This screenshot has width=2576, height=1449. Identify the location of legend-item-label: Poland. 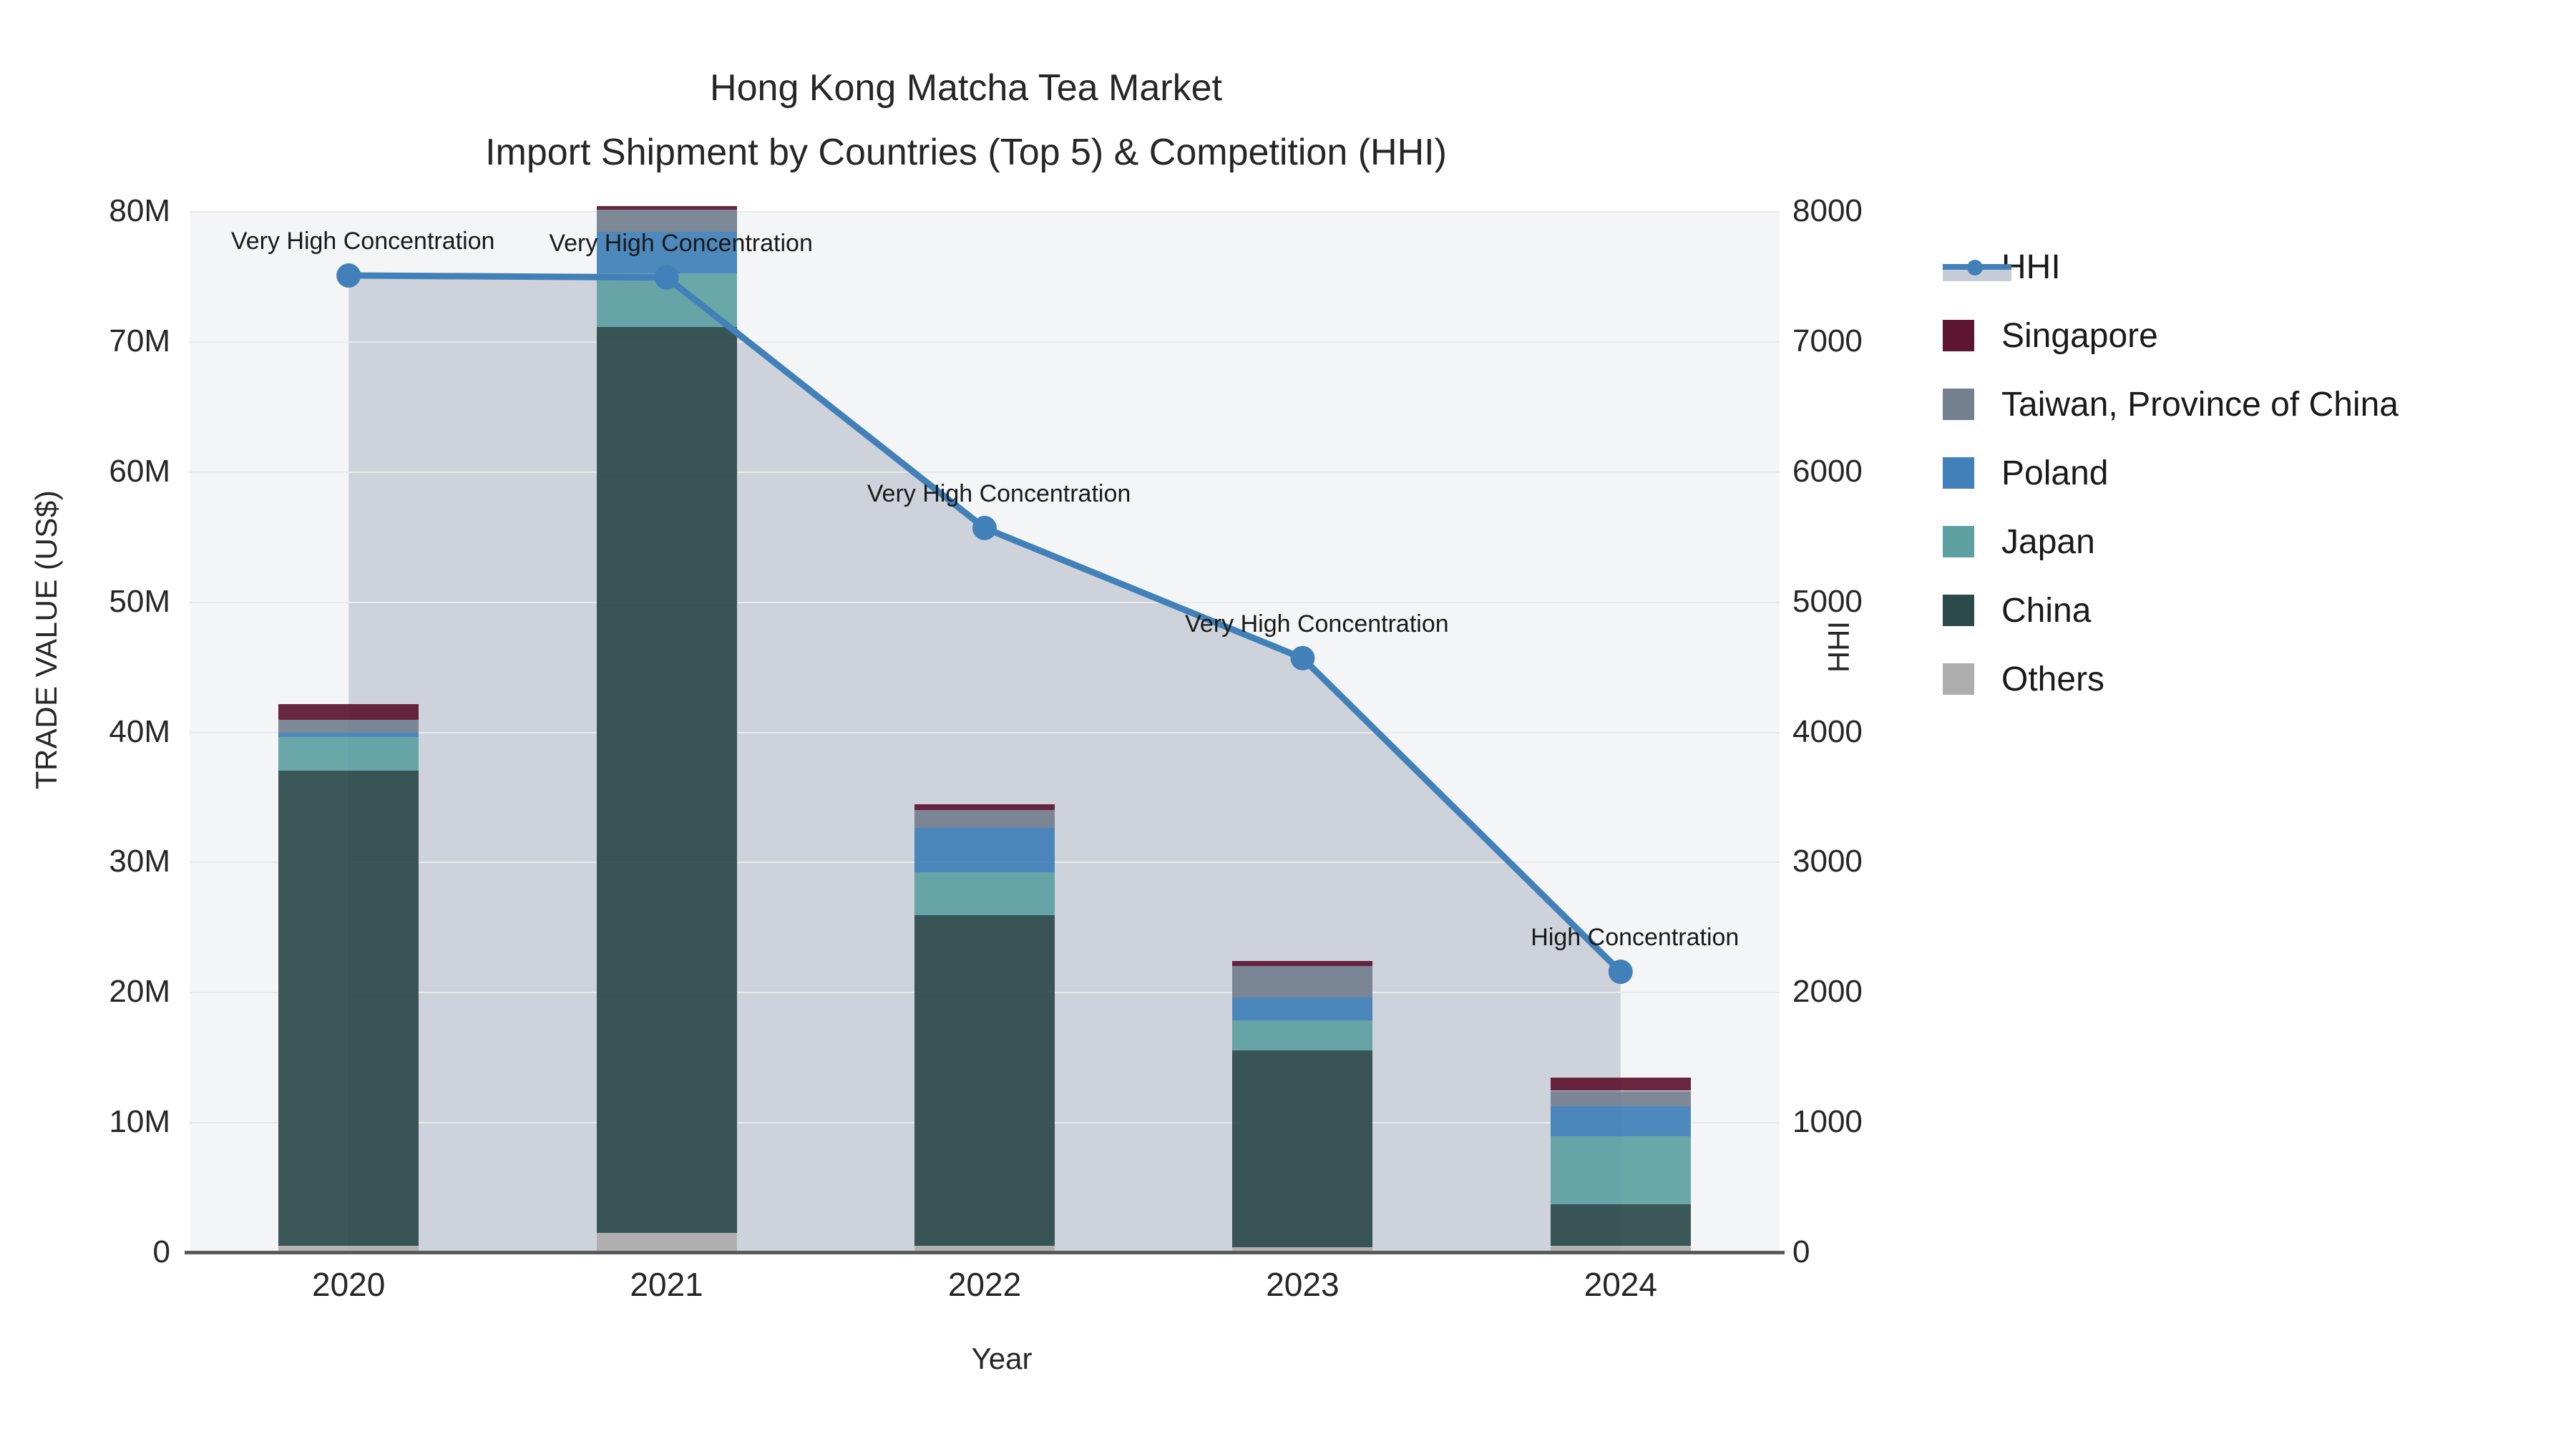
(2055, 473).